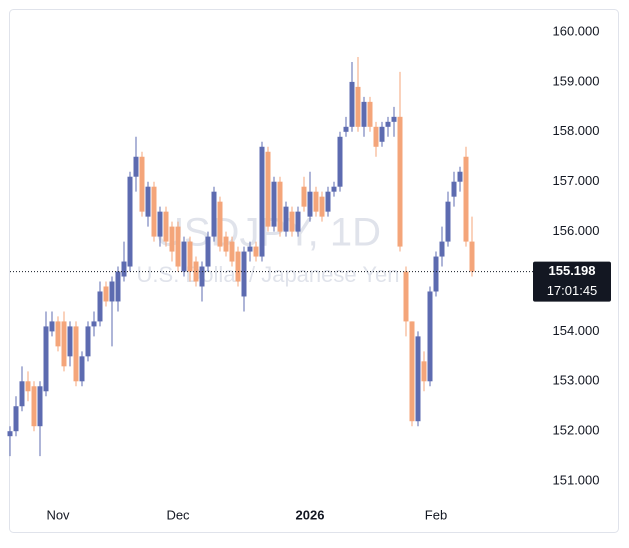  Describe the element at coordinates (572, 281) in the screenshot. I see `last-price-box` at that location.